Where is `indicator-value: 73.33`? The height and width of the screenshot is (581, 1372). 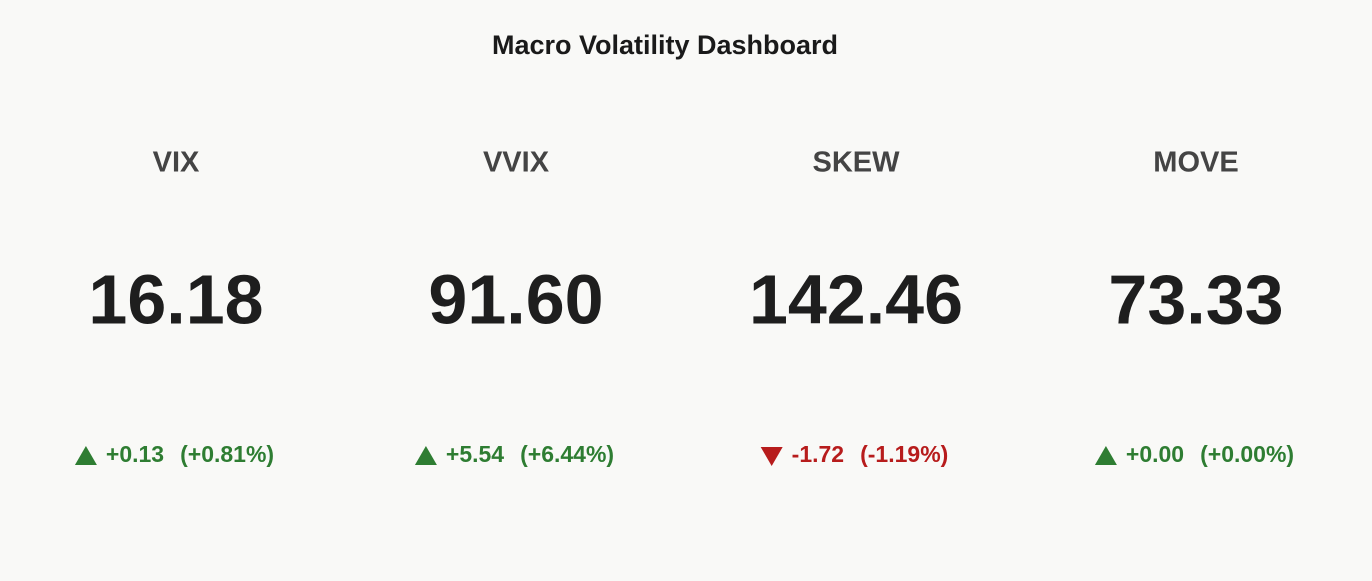 indicator-value: 73.33 is located at coordinates (1195, 299).